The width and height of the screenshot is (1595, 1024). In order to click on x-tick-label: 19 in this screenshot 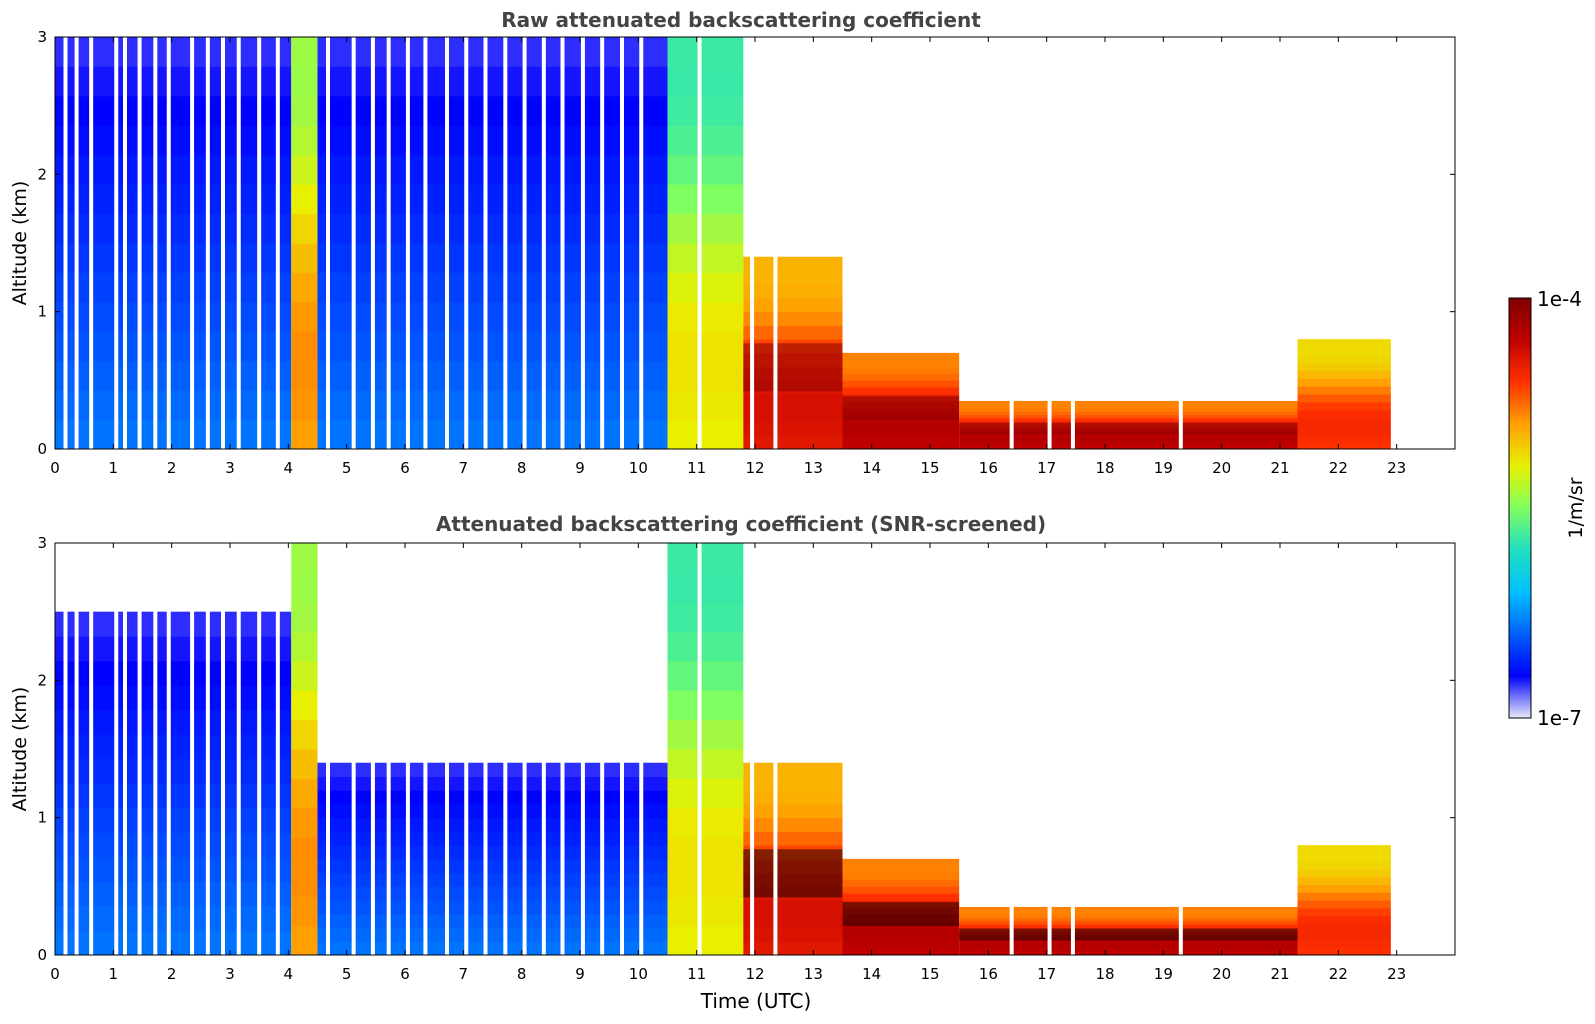, I will do `click(1163, 468)`.